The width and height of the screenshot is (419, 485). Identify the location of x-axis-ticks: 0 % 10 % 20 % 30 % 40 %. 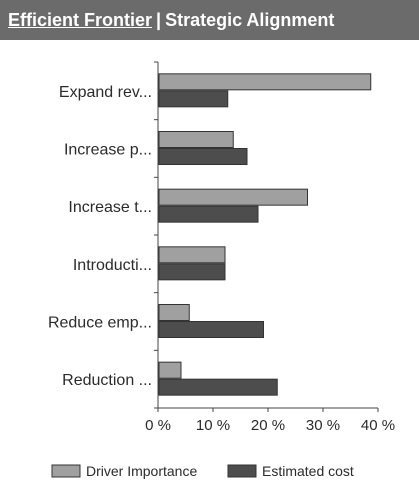
(270, 421).